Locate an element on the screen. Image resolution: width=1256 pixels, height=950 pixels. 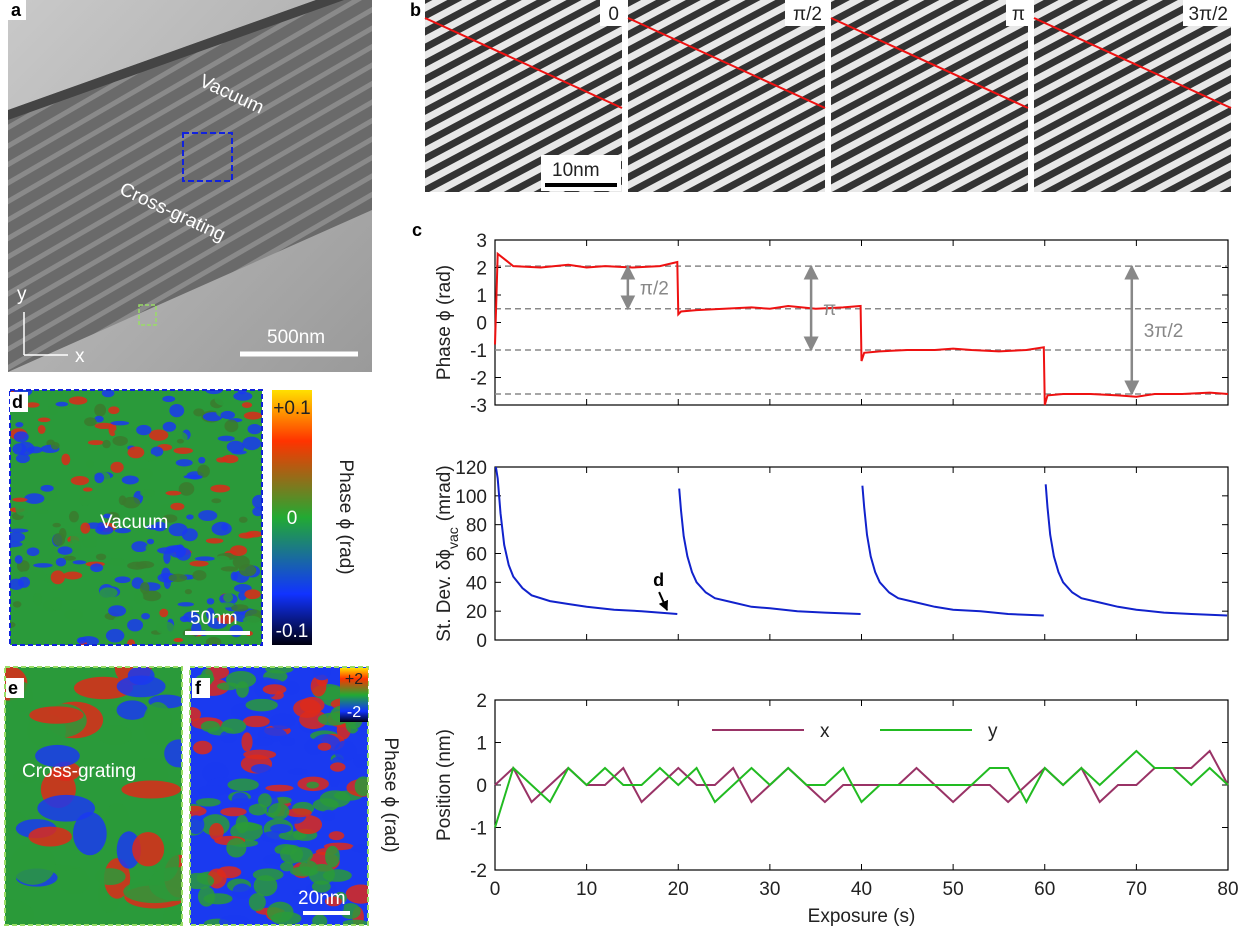
y-tick-label: 40 is located at coordinates (476, 583).